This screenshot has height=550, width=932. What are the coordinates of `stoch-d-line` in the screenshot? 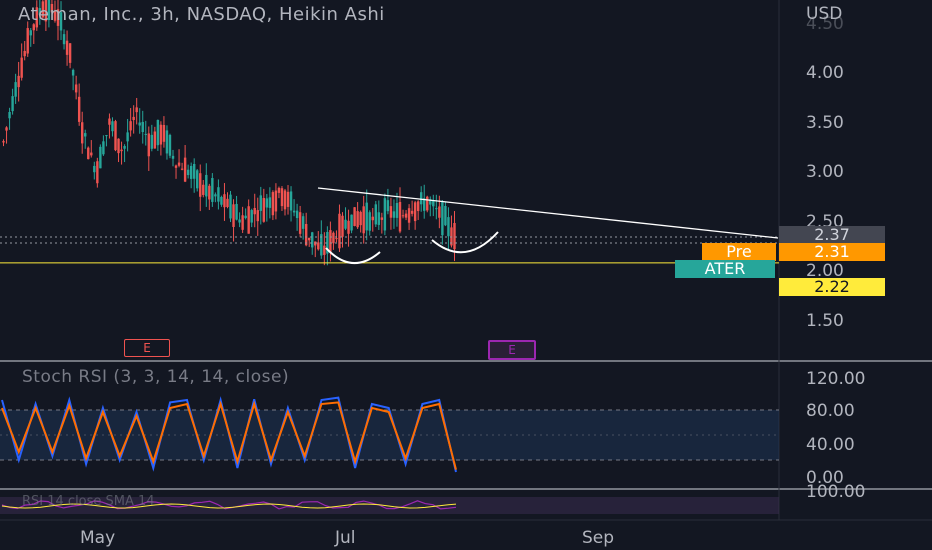 It's located at (229, 435).